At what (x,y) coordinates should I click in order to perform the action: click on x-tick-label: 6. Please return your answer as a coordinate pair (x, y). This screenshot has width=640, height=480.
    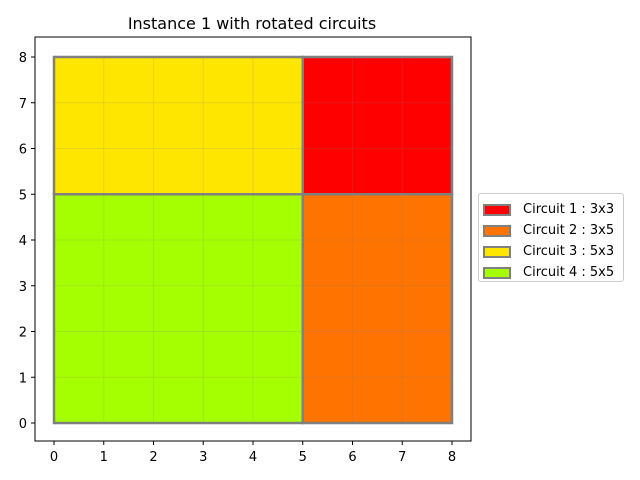
    Looking at the image, I should click on (352, 457).